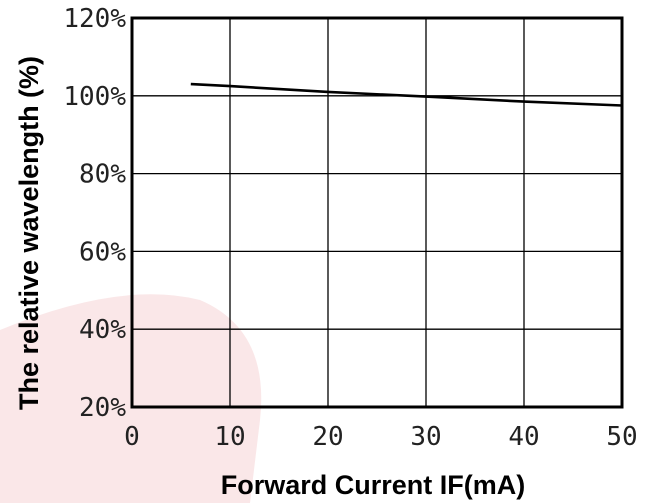 Image resolution: width=659 pixels, height=503 pixels. Describe the element at coordinates (621, 437) in the screenshot. I see `x-tick-label: 50` at that location.